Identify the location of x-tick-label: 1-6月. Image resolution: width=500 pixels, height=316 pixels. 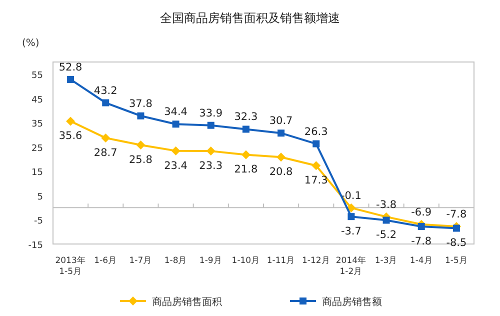
(106, 261).